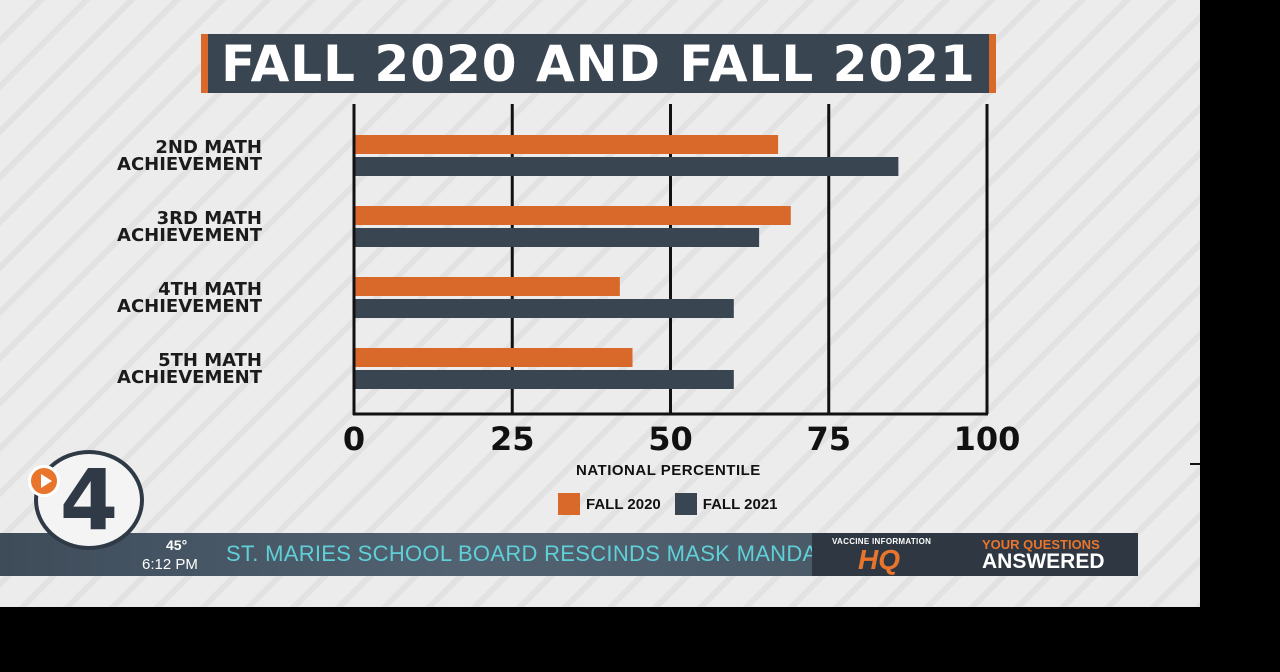 The height and width of the screenshot is (672, 1280). I want to click on legend-label-fall-2020: FALL 2020, so click(623, 504).